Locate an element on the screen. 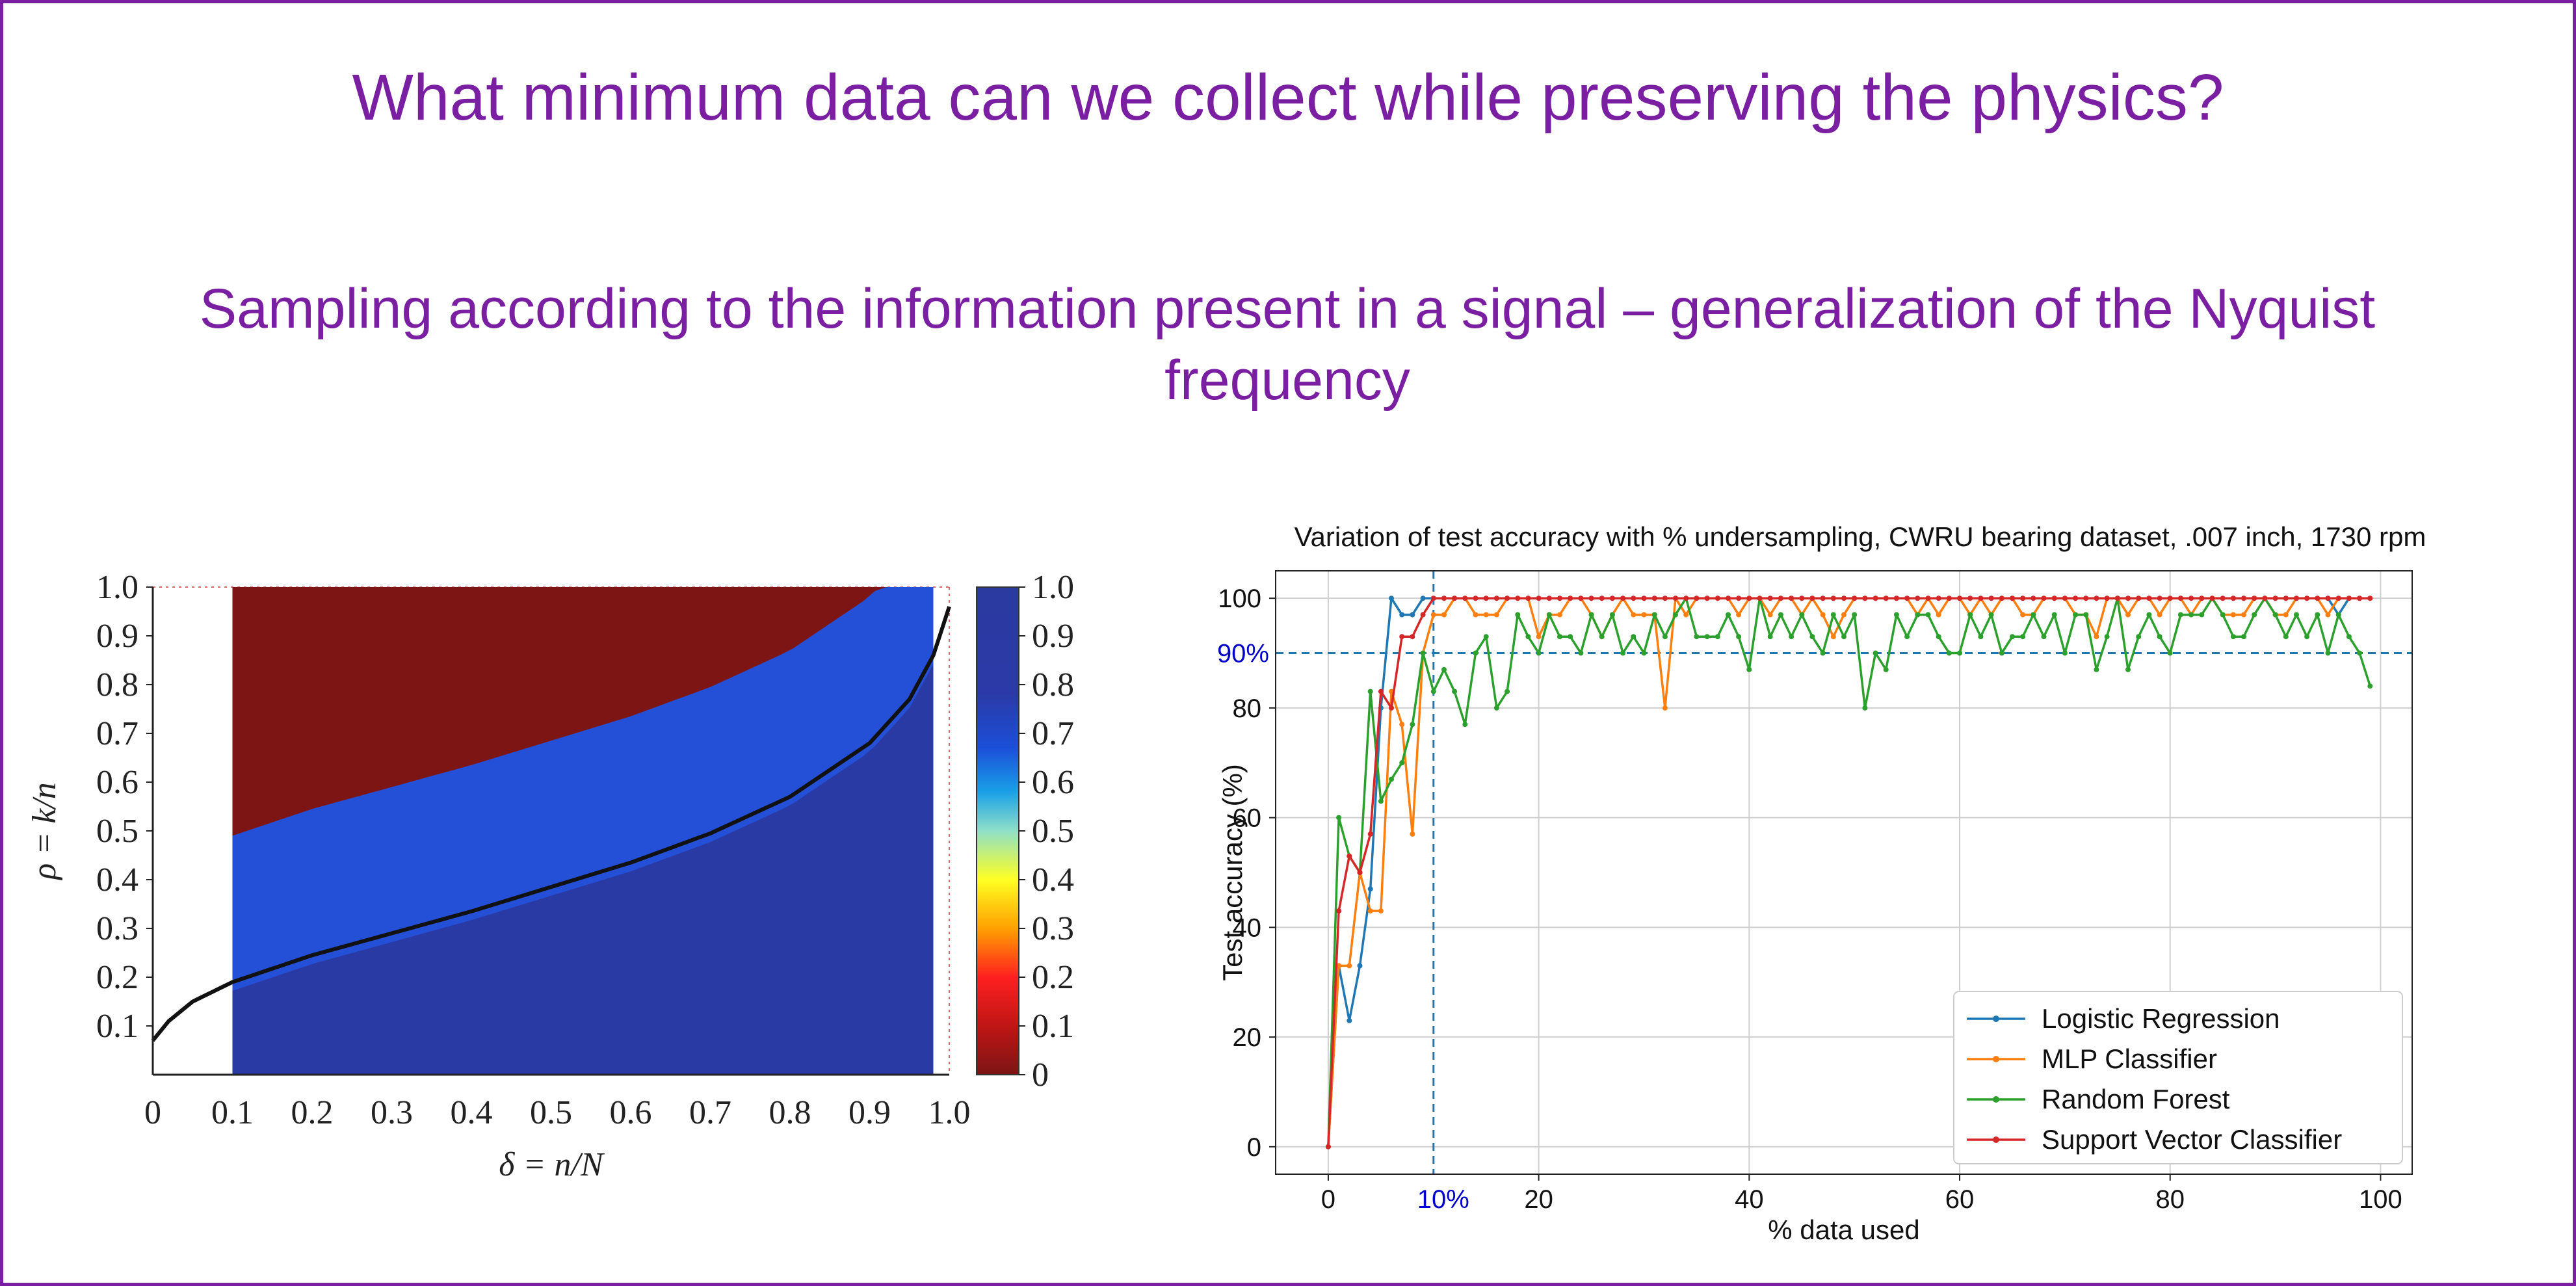  phase-failure-region is located at coordinates (583, 711).